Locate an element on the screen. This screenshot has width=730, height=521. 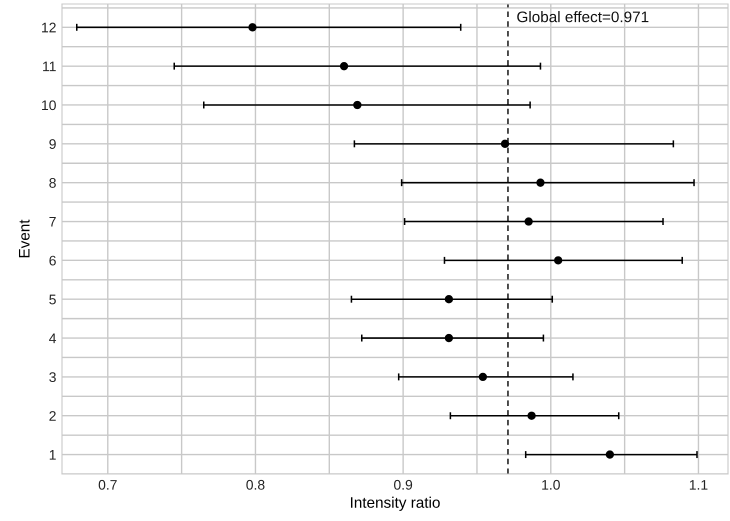
y-tick-label: 2 is located at coordinates (52, 416).